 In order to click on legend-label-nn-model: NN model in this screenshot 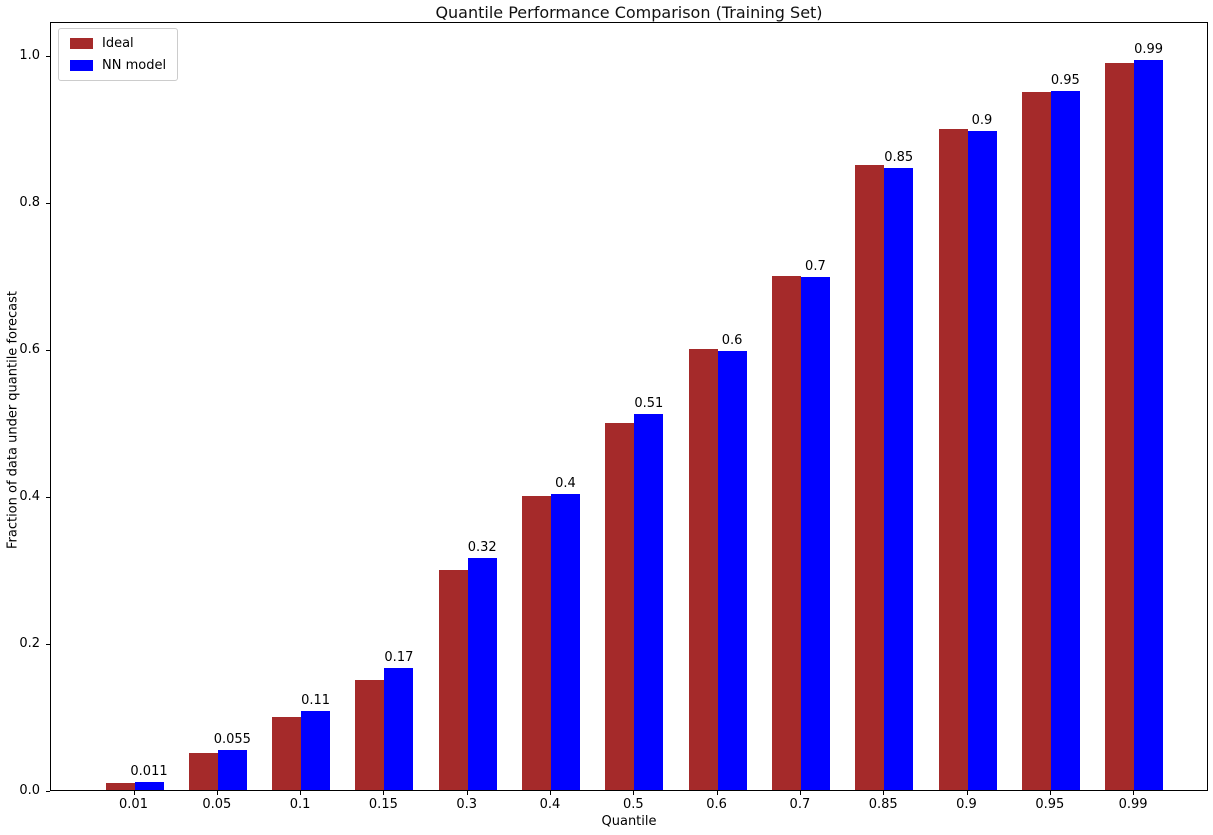, I will do `click(134, 65)`.